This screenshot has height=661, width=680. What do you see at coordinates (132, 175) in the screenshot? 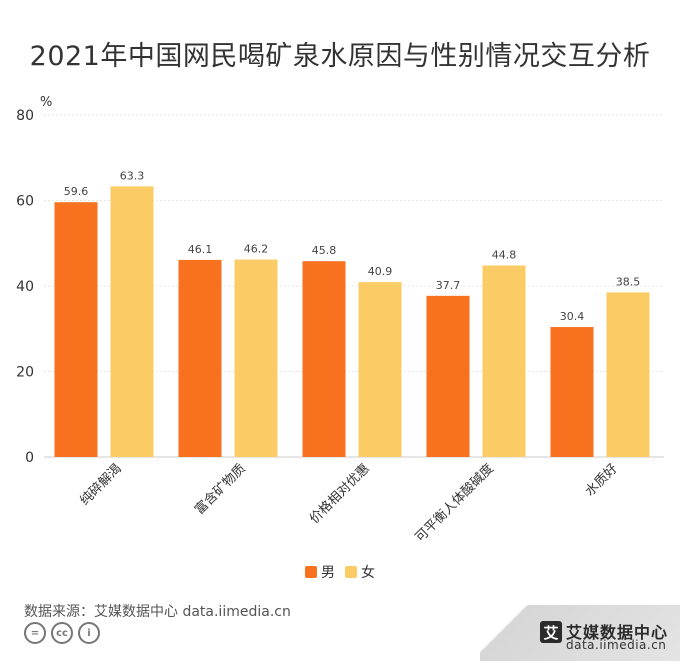
I see `data-label: 63.3` at bounding box center [132, 175].